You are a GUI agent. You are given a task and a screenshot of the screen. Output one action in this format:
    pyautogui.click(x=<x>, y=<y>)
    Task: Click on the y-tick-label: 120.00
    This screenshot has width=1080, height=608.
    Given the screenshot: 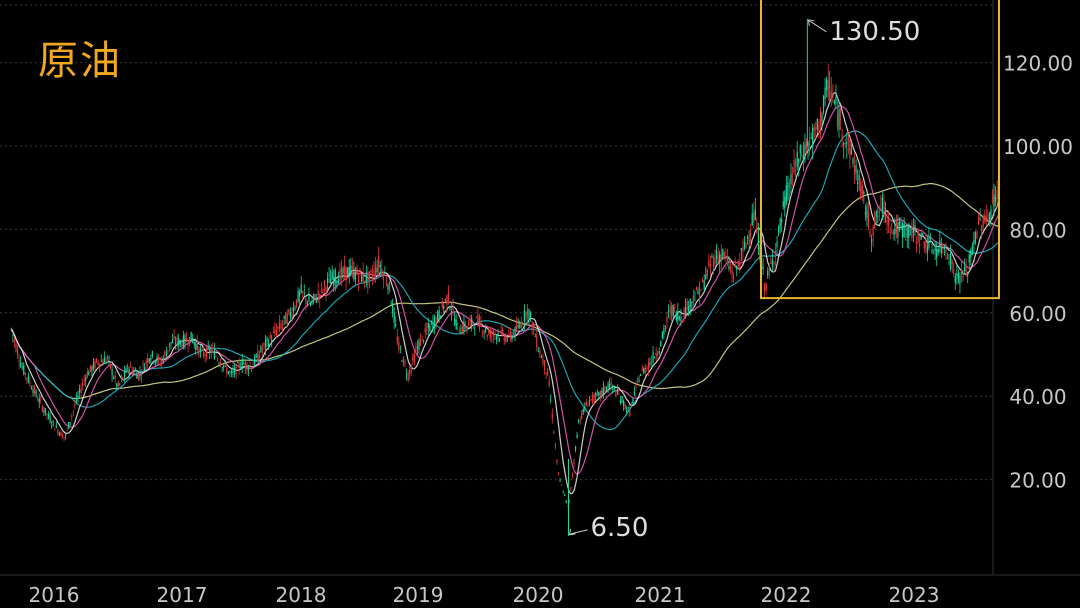 What is the action you would take?
    pyautogui.click(x=1038, y=64)
    